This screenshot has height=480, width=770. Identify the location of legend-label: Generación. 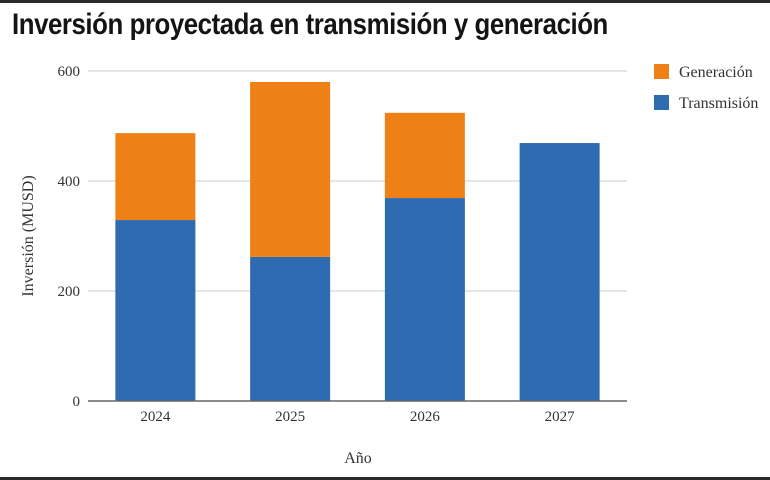
(716, 72).